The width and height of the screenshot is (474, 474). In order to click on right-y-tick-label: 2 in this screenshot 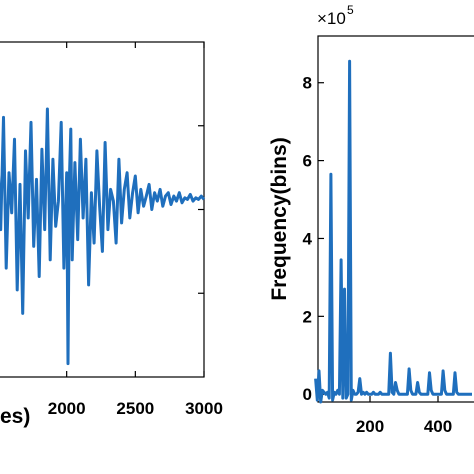, I will do `click(307, 316)`.